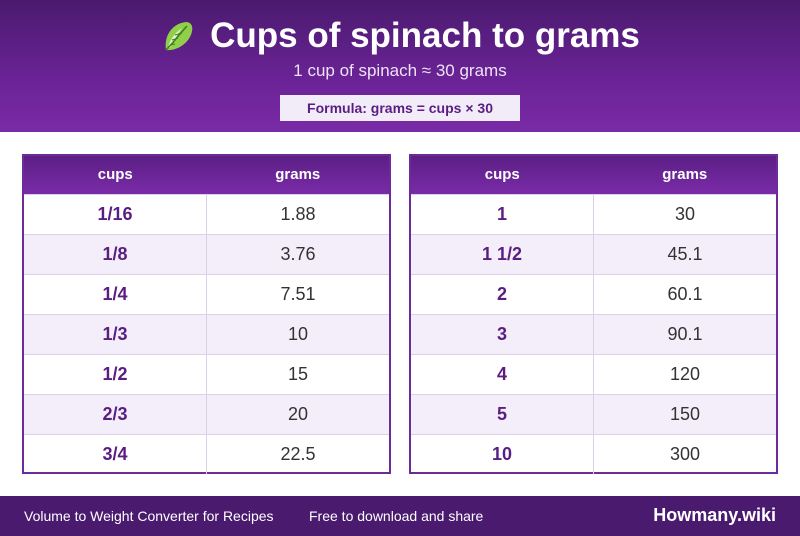  I want to click on table-row: 1/16 1.88, so click(206, 214).